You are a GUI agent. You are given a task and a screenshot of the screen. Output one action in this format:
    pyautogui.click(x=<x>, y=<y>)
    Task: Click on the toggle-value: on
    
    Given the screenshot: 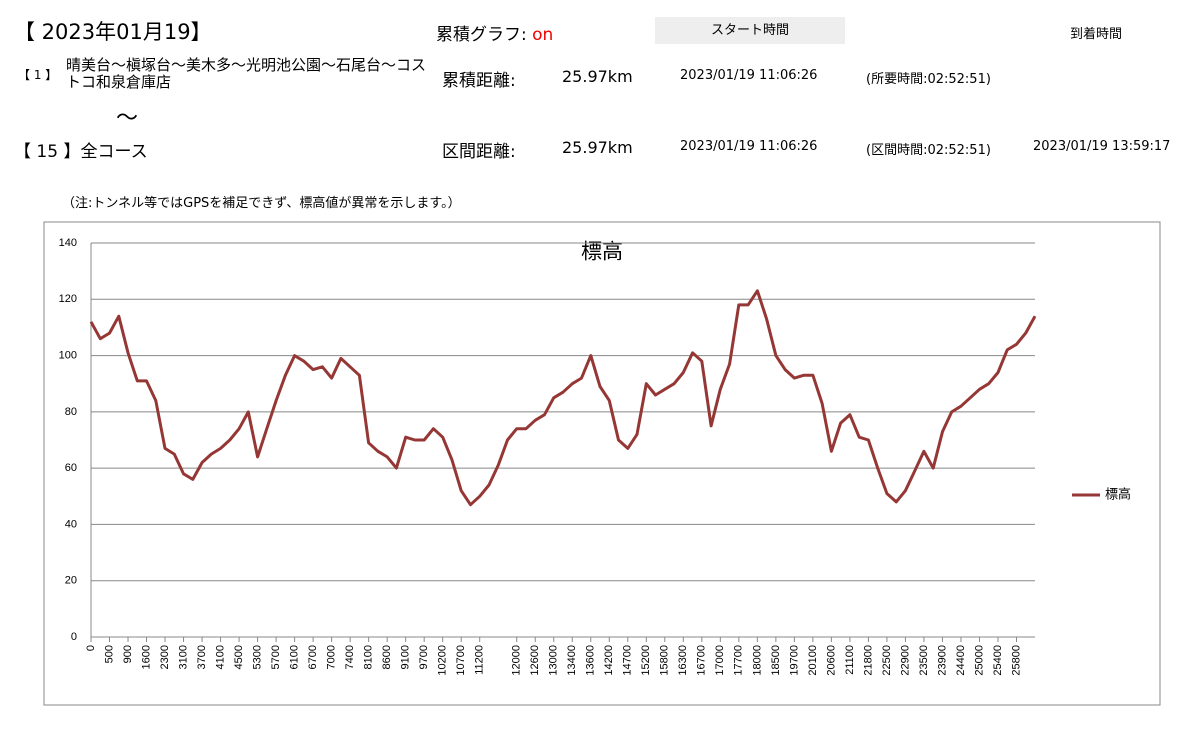 What is the action you would take?
    pyautogui.click(x=543, y=35)
    